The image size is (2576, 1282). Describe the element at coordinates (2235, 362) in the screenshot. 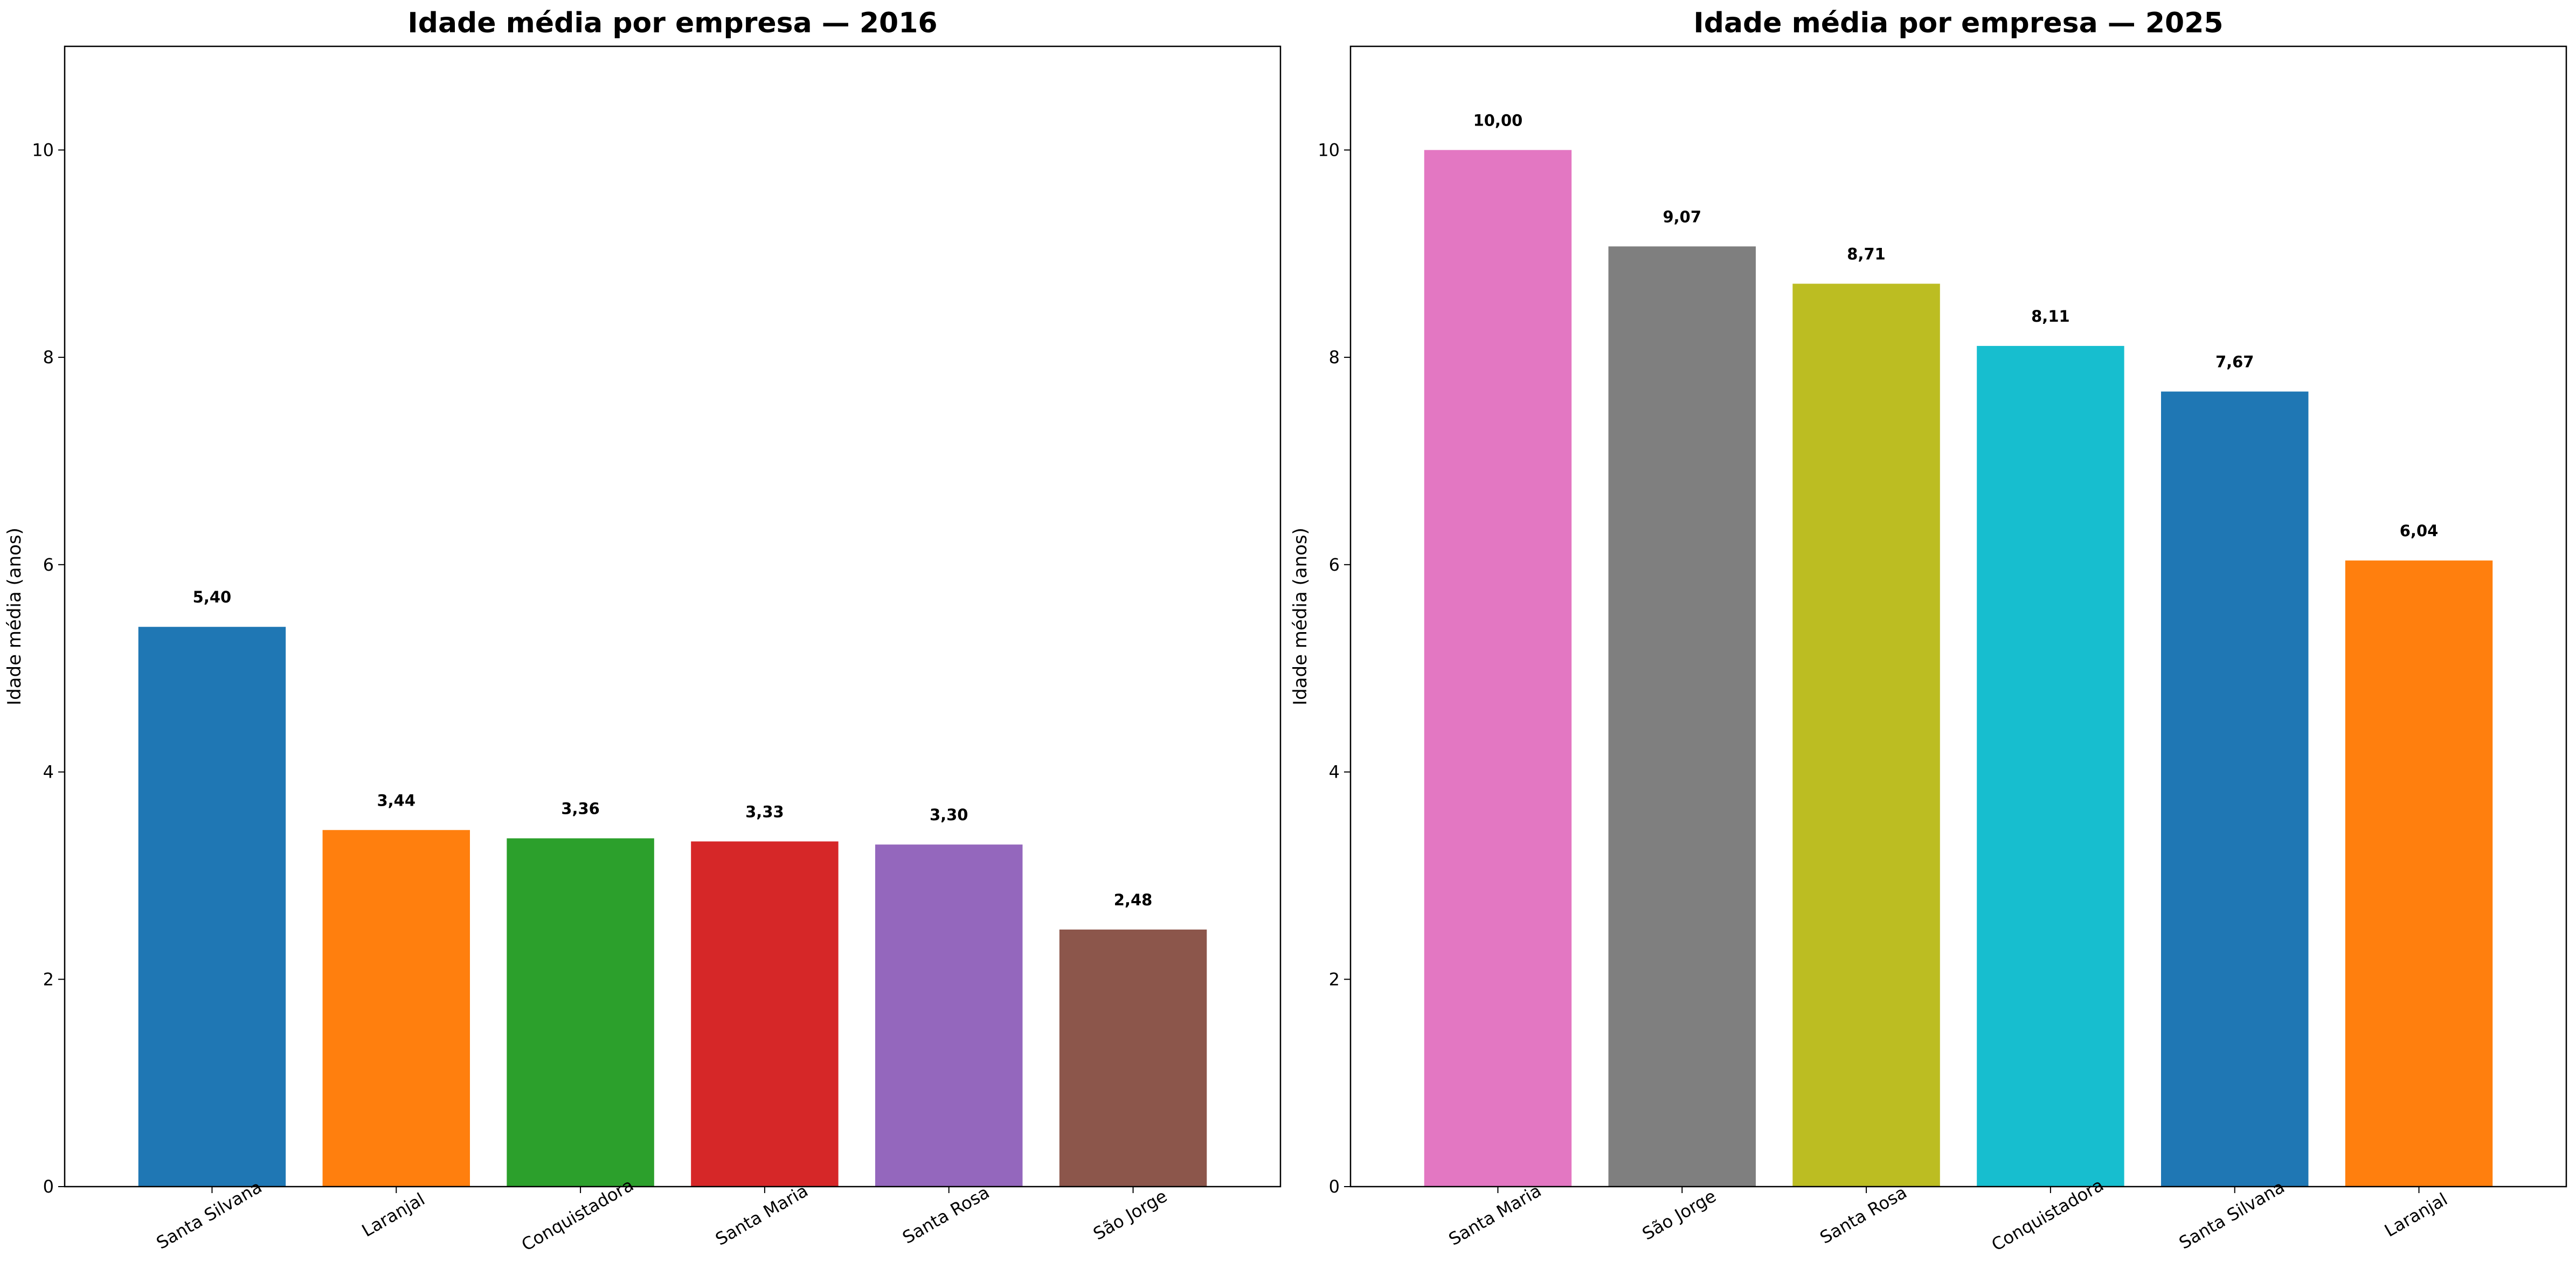

I see `data-label: 7,67` at that location.